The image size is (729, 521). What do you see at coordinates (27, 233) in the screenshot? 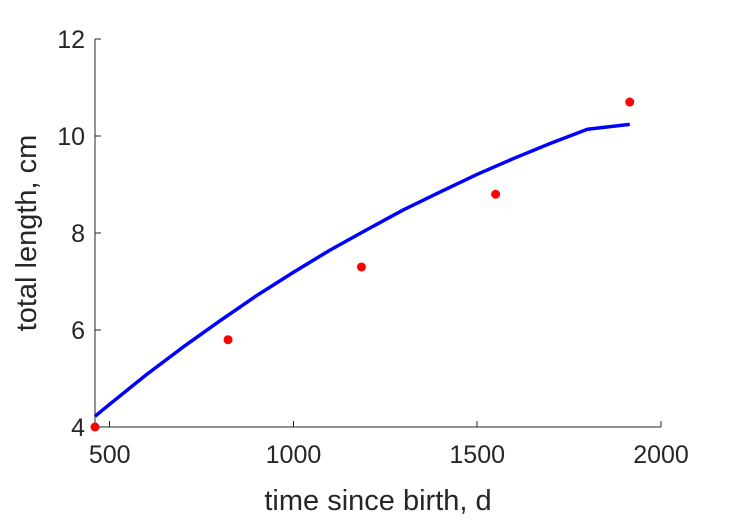
I see `y-axis-label: total length, cm` at bounding box center [27, 233].